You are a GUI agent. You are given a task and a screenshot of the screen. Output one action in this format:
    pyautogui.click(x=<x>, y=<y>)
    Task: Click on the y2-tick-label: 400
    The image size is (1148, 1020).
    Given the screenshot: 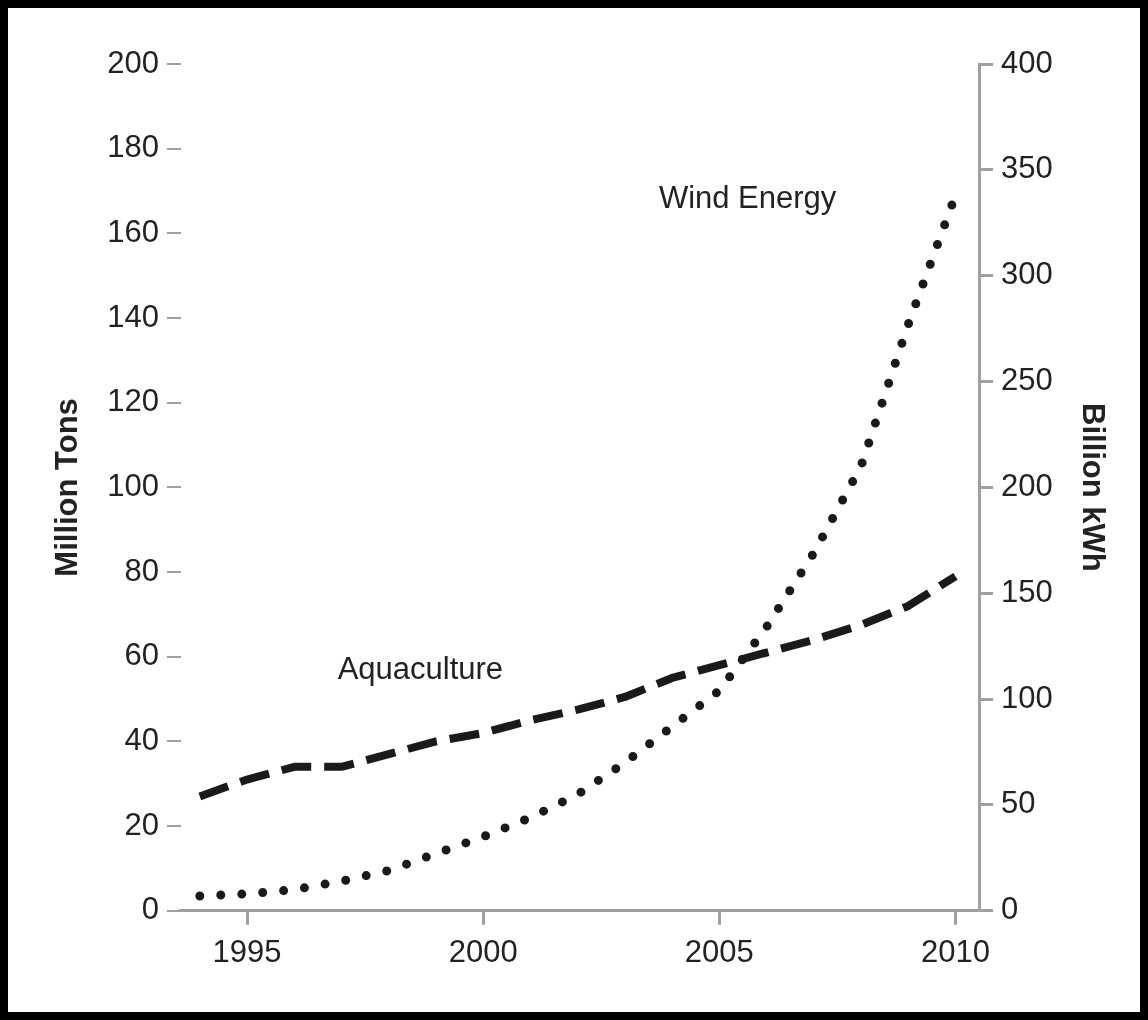 What is the action you would take?
    pyautogui.click(x=1027, y=62)
    